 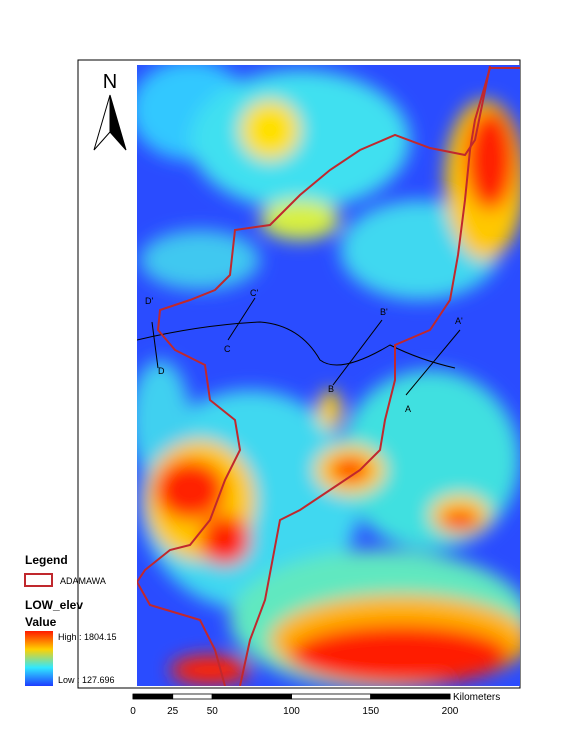 I want to click on section-label: D', so click(x=149, y=301).